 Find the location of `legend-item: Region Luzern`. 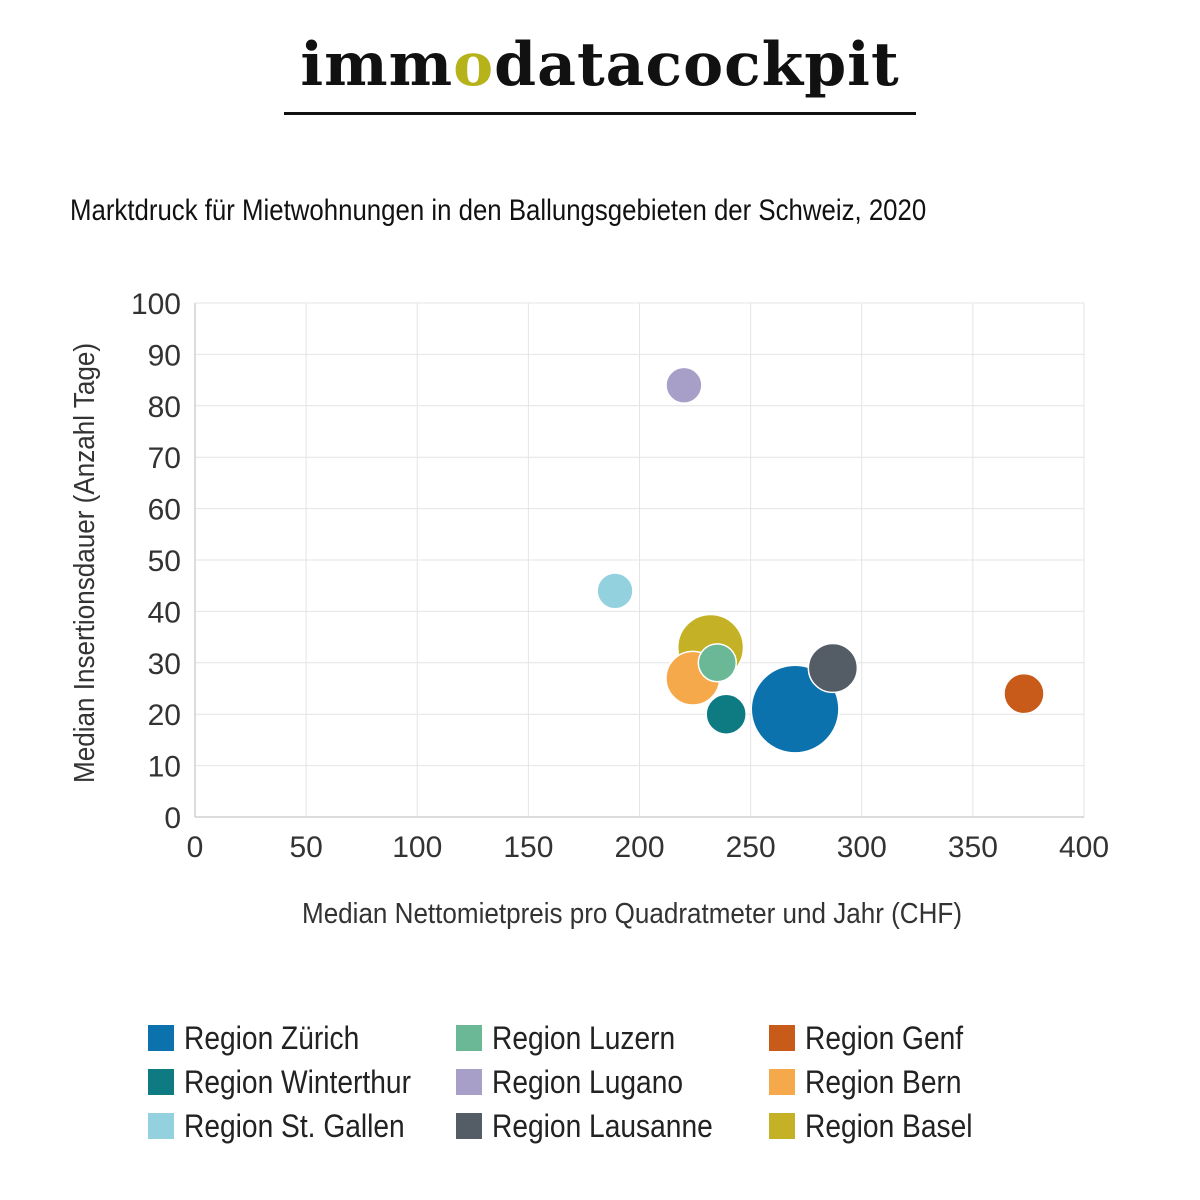

legend-item: Region Luzern is located at coordinates (578, 1038).